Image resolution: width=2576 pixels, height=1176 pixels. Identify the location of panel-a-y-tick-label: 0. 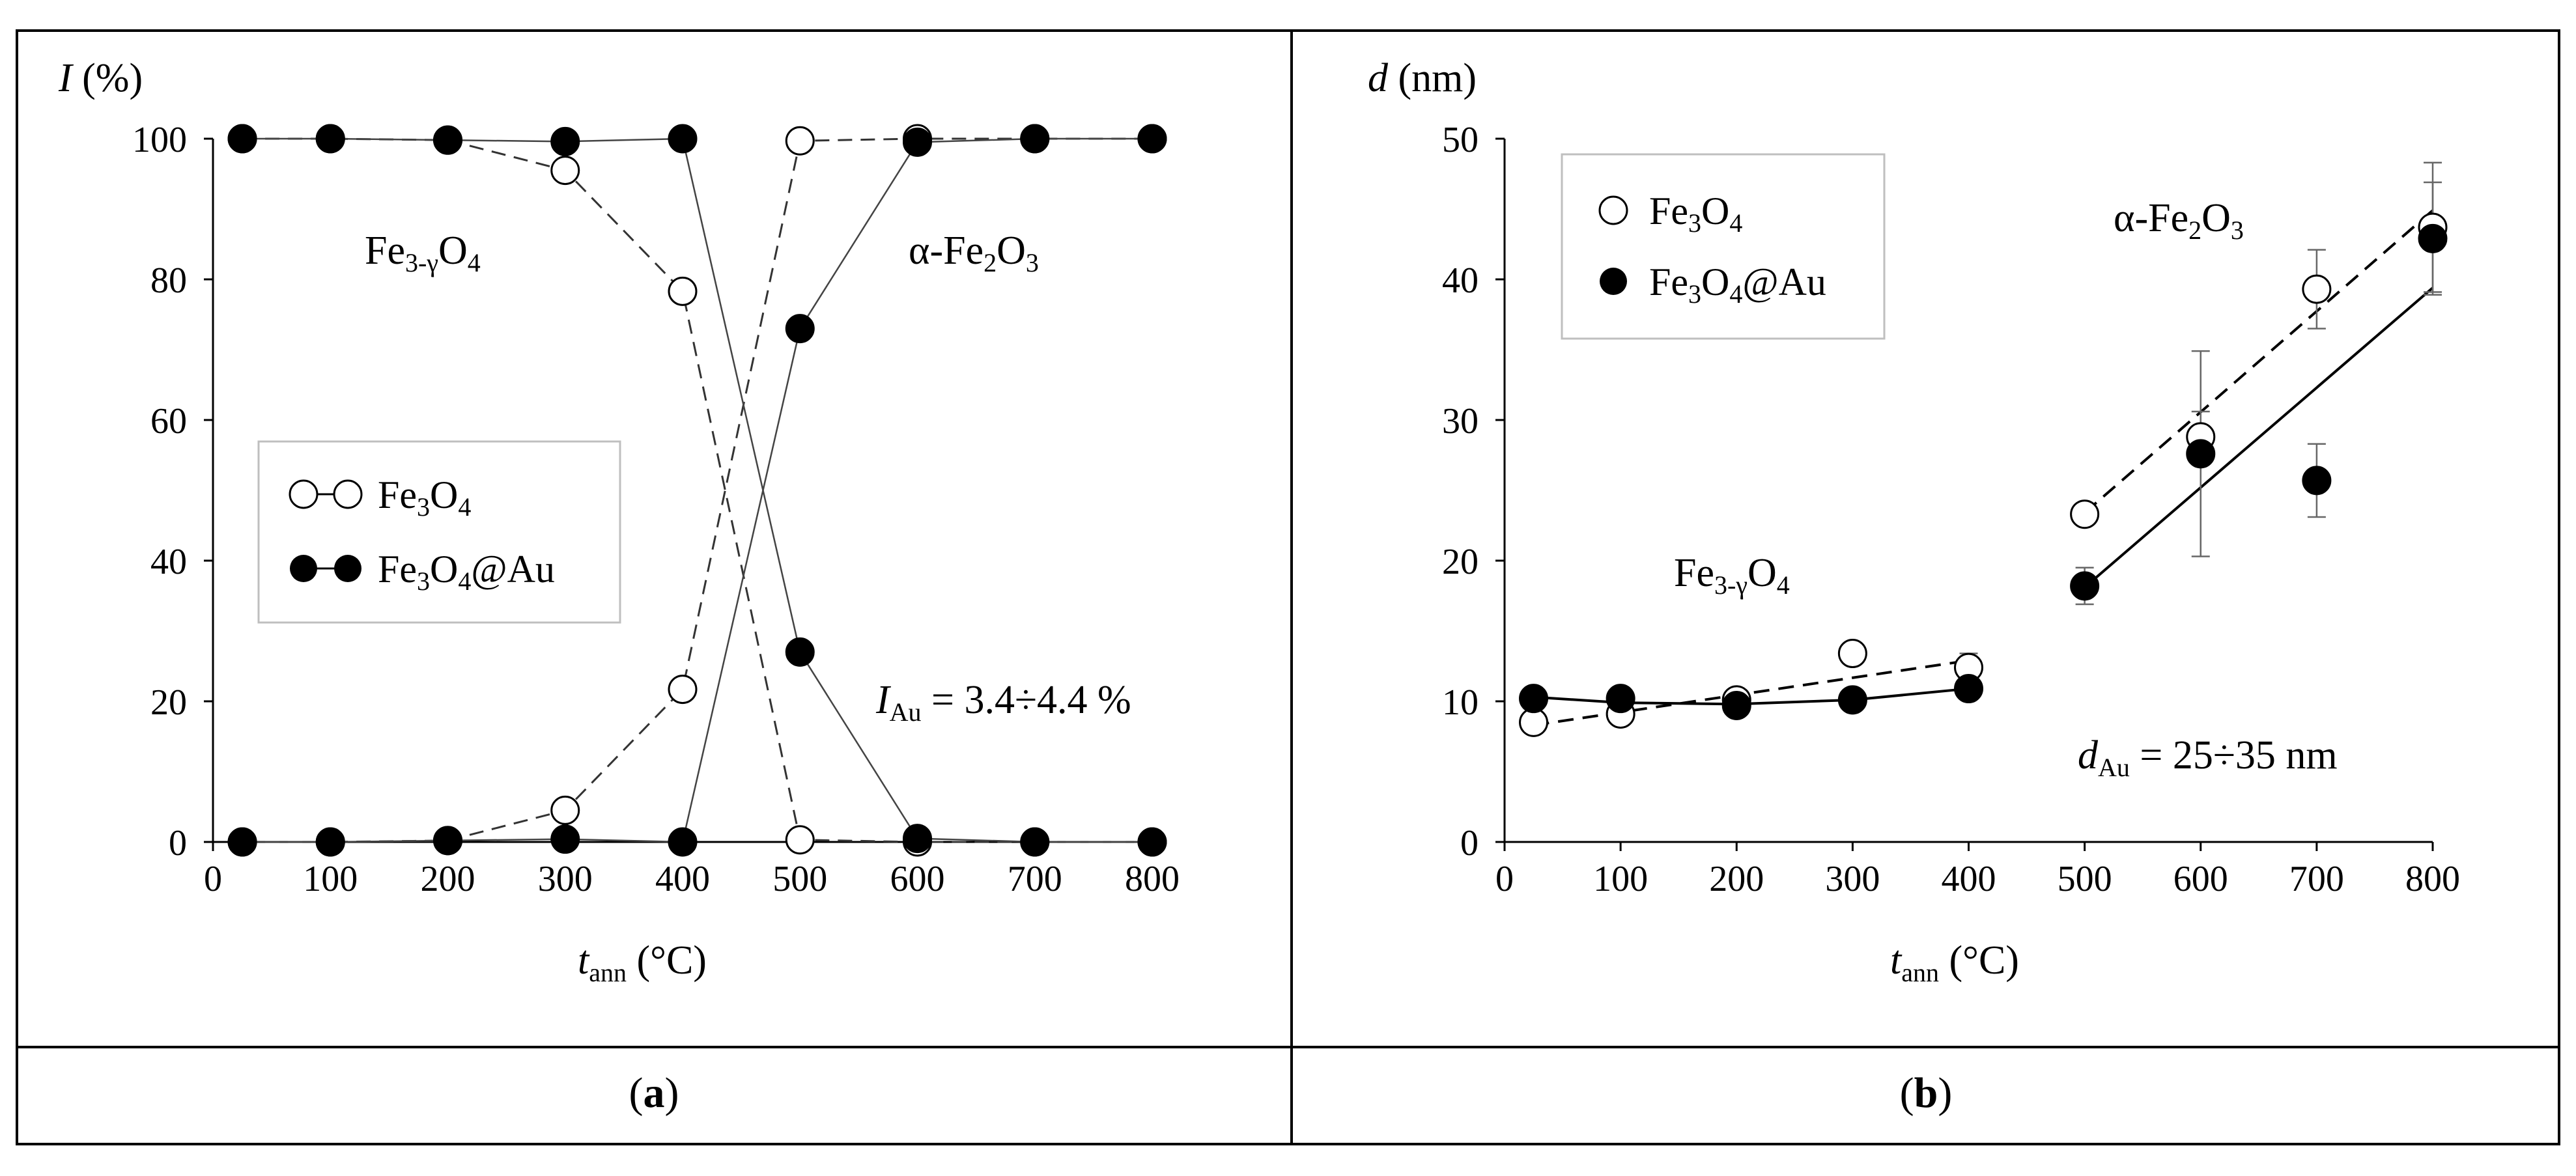
(178, 843).